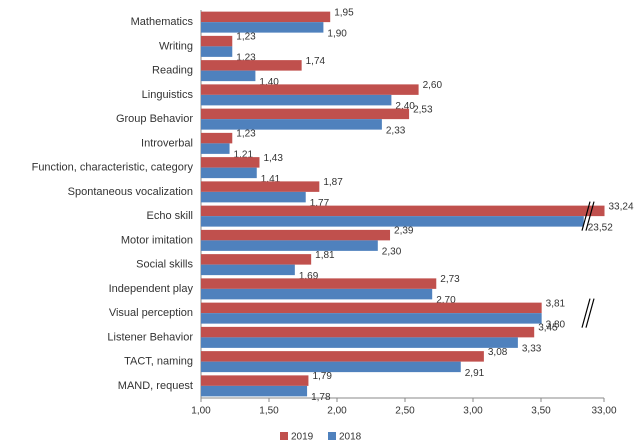 This screenshot has width=636, height=443. I want to click on value-label: 1,79, so click(322, 376).